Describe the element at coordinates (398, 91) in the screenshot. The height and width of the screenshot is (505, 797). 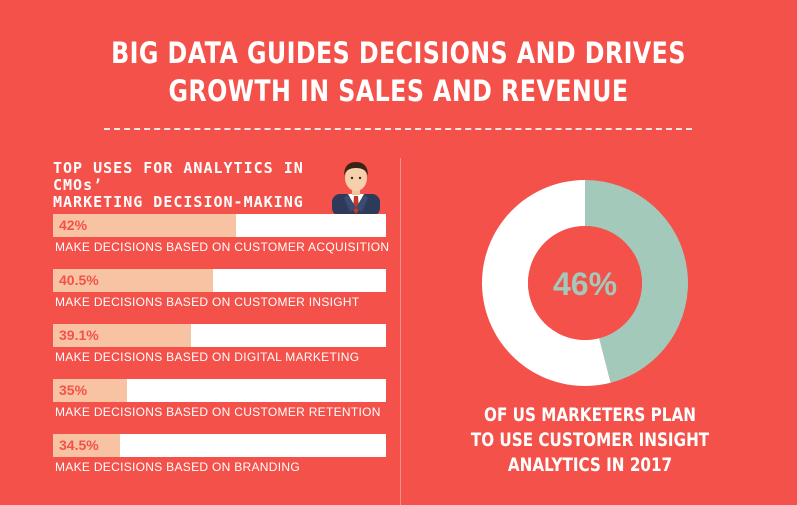
I see `page-title-line-2: GROWTH IN SALES AND REVENUE` at that location.